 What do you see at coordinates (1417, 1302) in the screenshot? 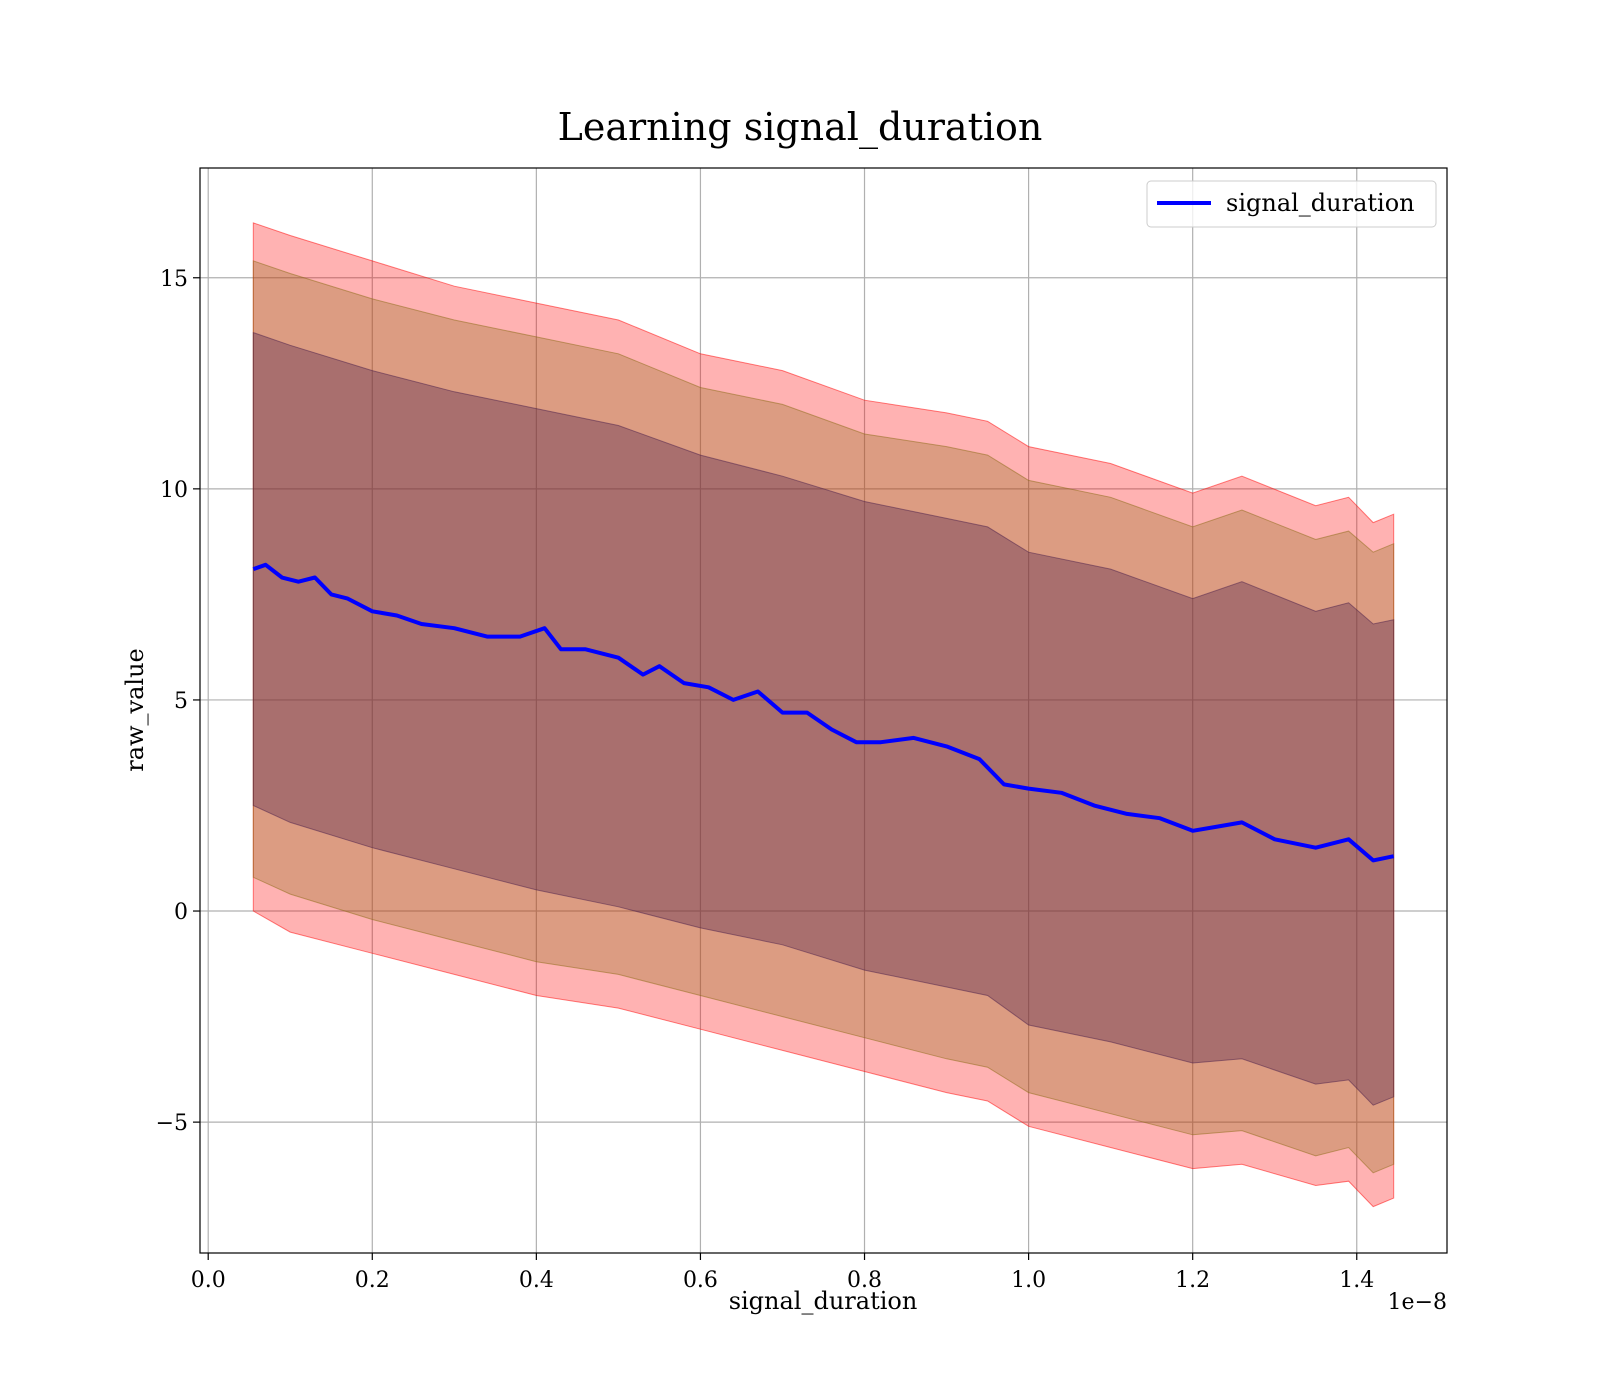
I see `x-axis-offset-label: 1e−8` at bounding box center [1417, 1302].